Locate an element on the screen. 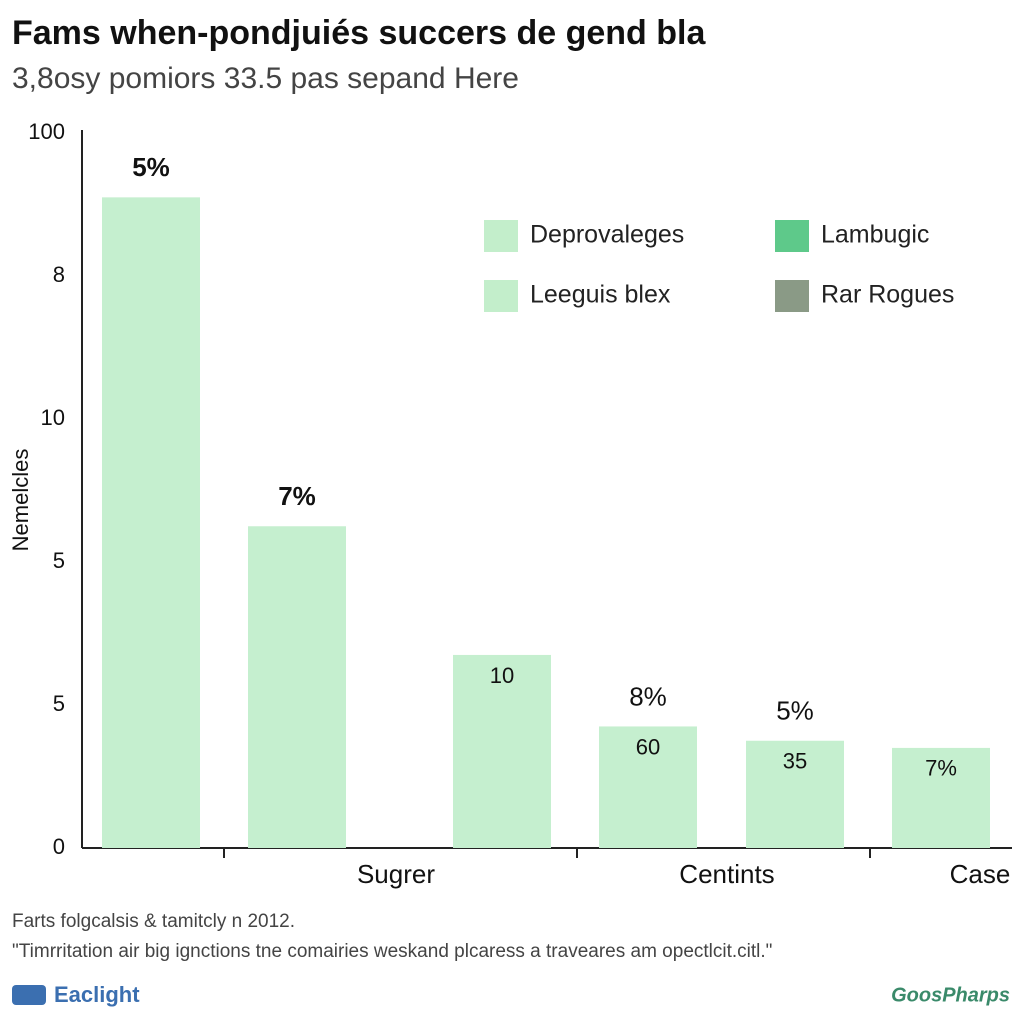 Image resolution: width=1024 pixels, height=1024 pixels. bar-label: 10 is located at coordinates (502, 675).